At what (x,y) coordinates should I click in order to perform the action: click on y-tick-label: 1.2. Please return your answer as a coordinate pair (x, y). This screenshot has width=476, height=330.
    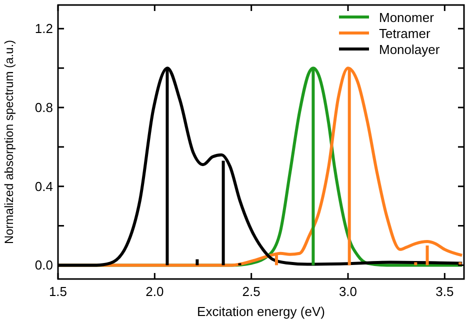
    Looking at the image, I should click on (43, 28).